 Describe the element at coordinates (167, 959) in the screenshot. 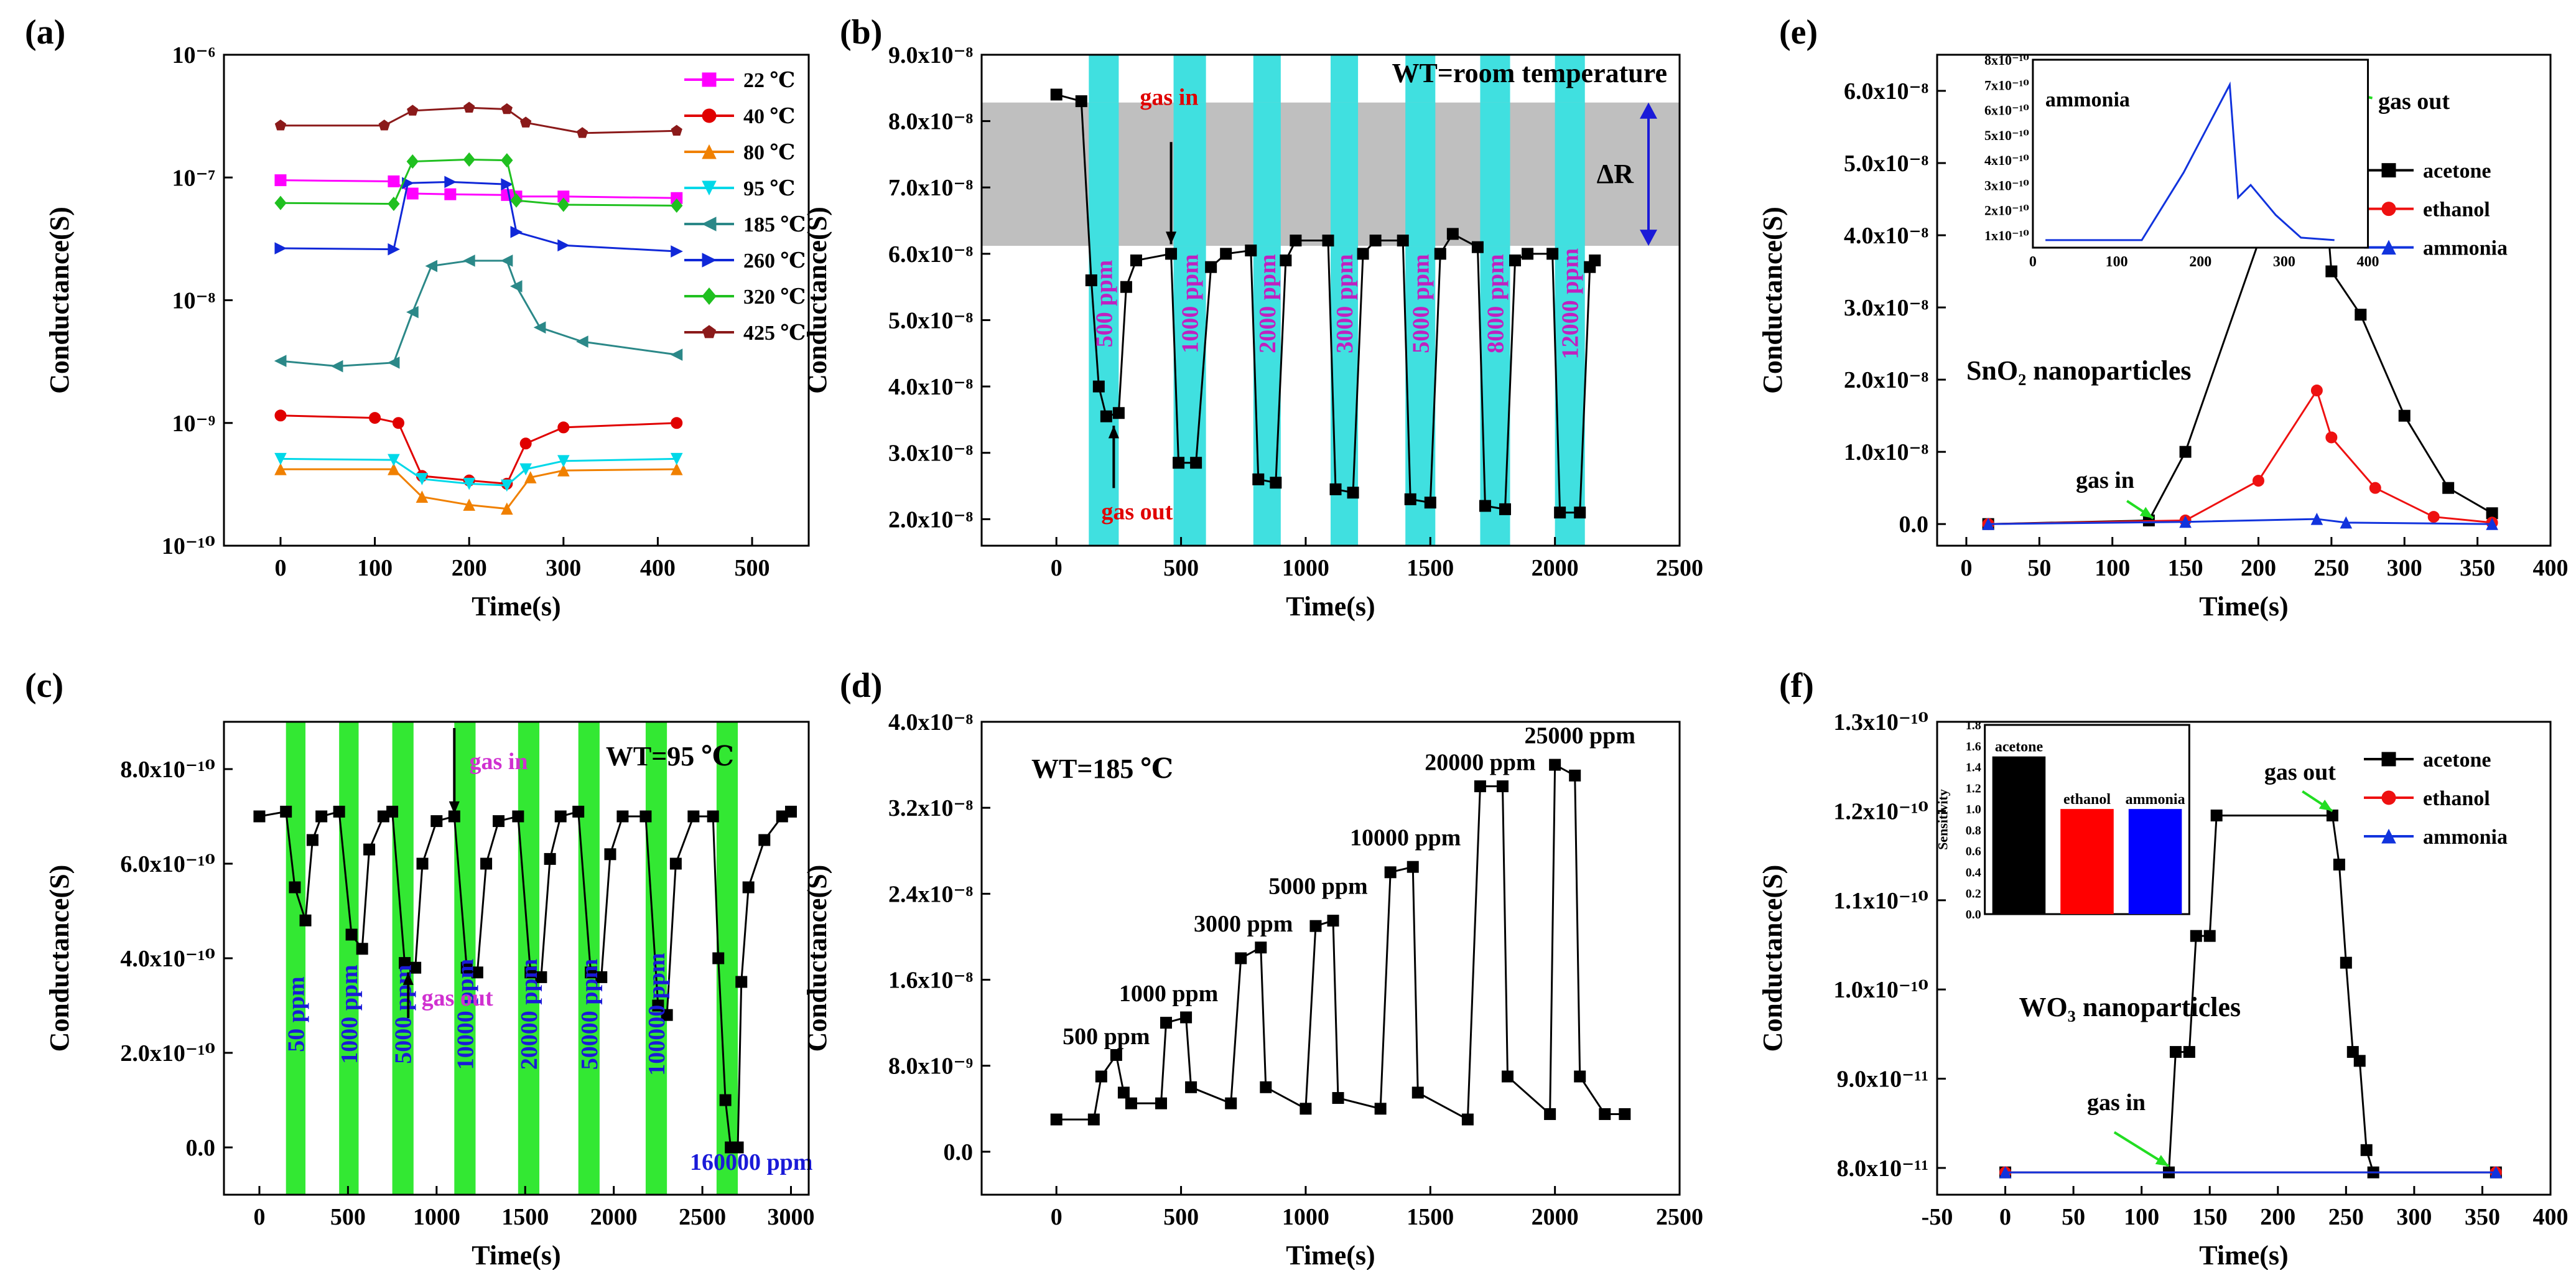

I see `y-tick-label: 4.0x10⁻¹⁰` at that location.